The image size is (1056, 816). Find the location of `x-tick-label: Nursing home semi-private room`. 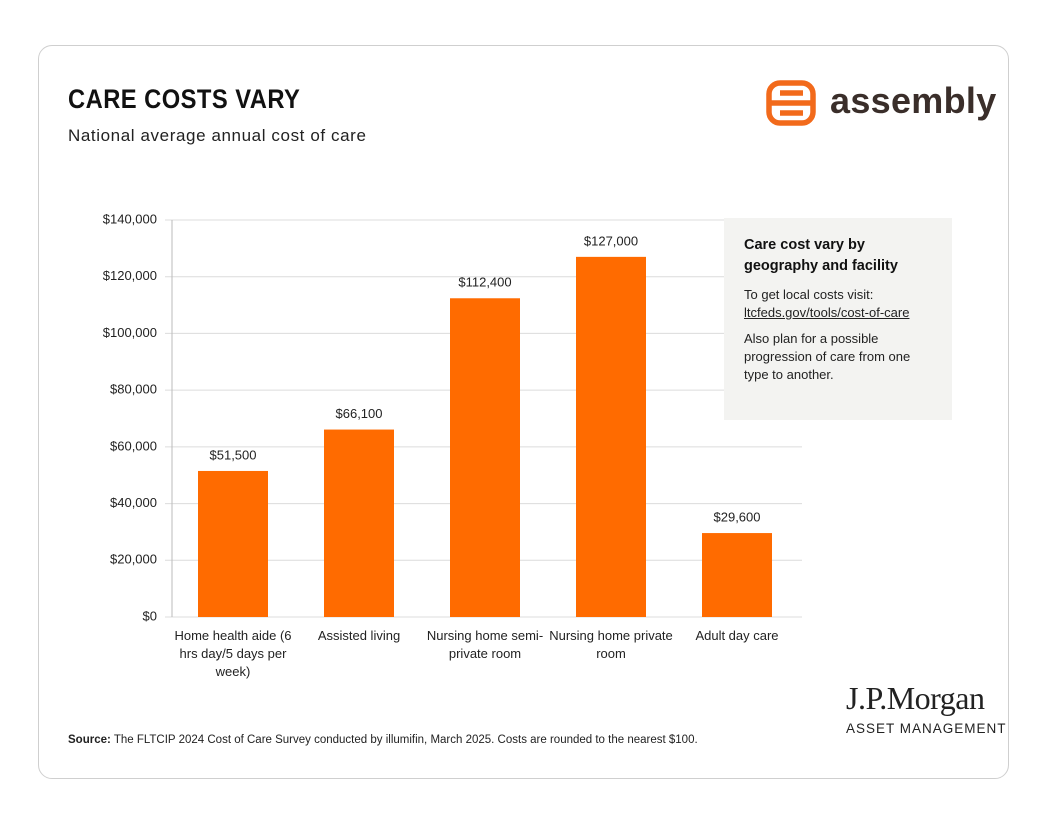

x-tick-label: Nursing home semi-private room is located at coordinates (485, 644).